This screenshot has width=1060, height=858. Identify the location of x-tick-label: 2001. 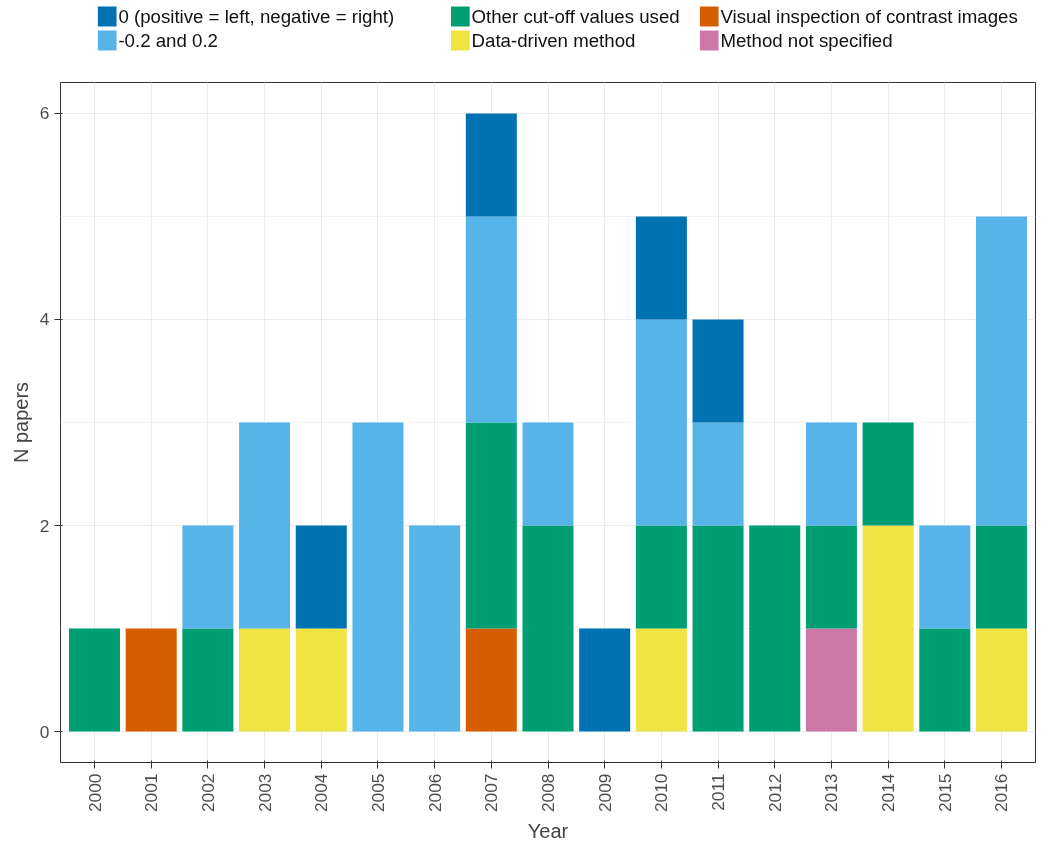
(151, 793).